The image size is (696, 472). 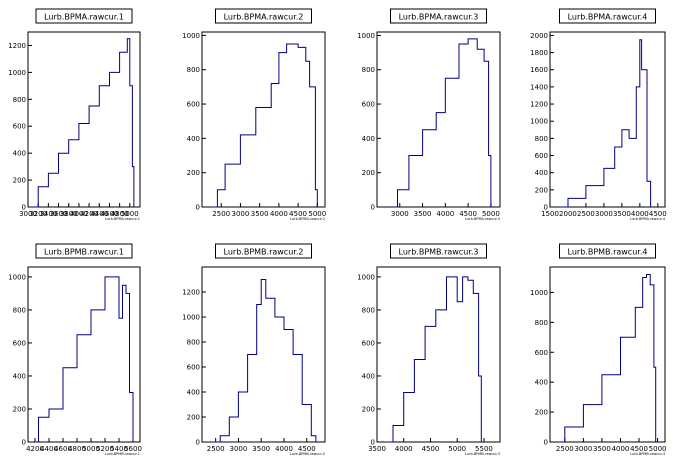 I want to click on x-tick-label: 4600, so click(x=110, y=214).